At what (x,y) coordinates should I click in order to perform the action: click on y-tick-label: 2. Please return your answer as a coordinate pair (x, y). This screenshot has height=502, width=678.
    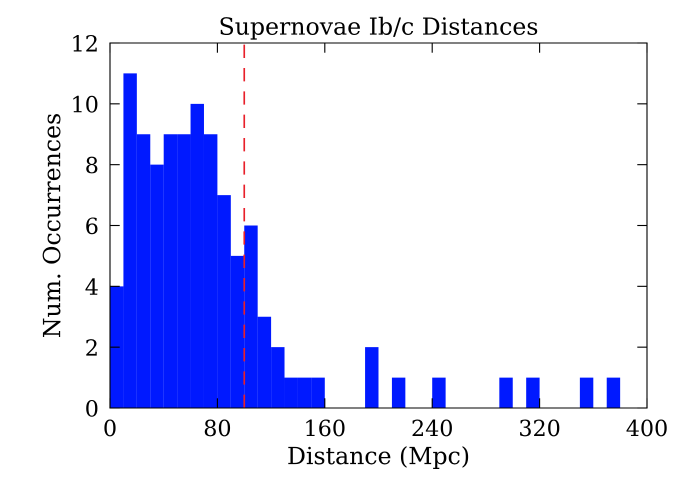
    Looking at the image, I should click on (91, 347).